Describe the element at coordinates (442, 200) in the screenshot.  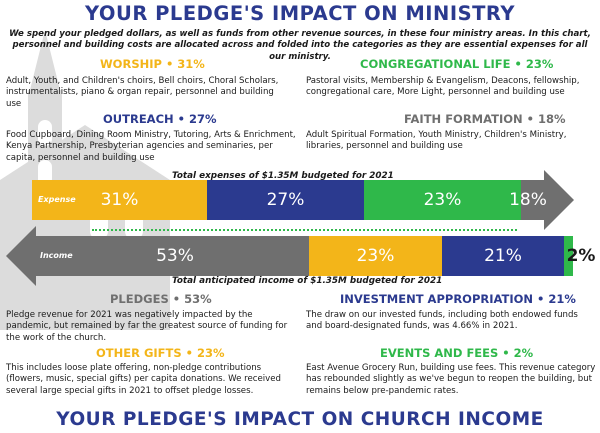
I see `expense-segment-congregational: 23%` at that location.